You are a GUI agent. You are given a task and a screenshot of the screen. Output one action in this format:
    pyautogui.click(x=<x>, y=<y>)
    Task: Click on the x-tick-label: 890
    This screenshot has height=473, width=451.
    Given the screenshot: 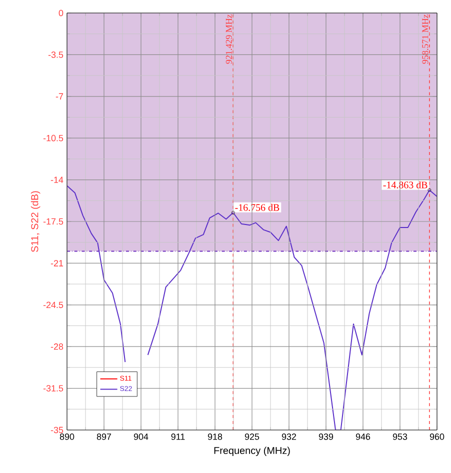 What is the action you would take?
    pyautogui.click(x=67, y=437)
    